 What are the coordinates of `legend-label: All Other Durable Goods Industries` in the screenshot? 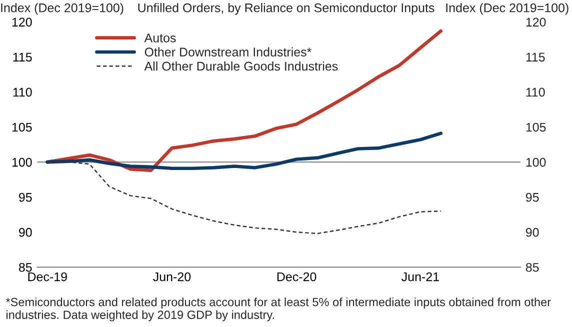 It's located at (241, 66).